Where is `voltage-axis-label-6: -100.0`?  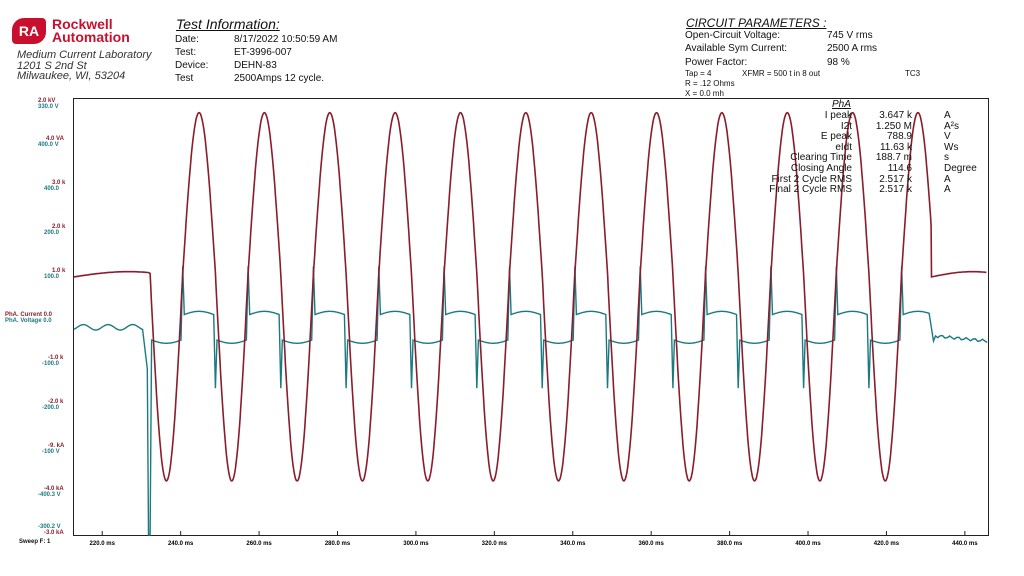
voltage-axis-label-6: -100.0 is located at coordinates (51, 364).